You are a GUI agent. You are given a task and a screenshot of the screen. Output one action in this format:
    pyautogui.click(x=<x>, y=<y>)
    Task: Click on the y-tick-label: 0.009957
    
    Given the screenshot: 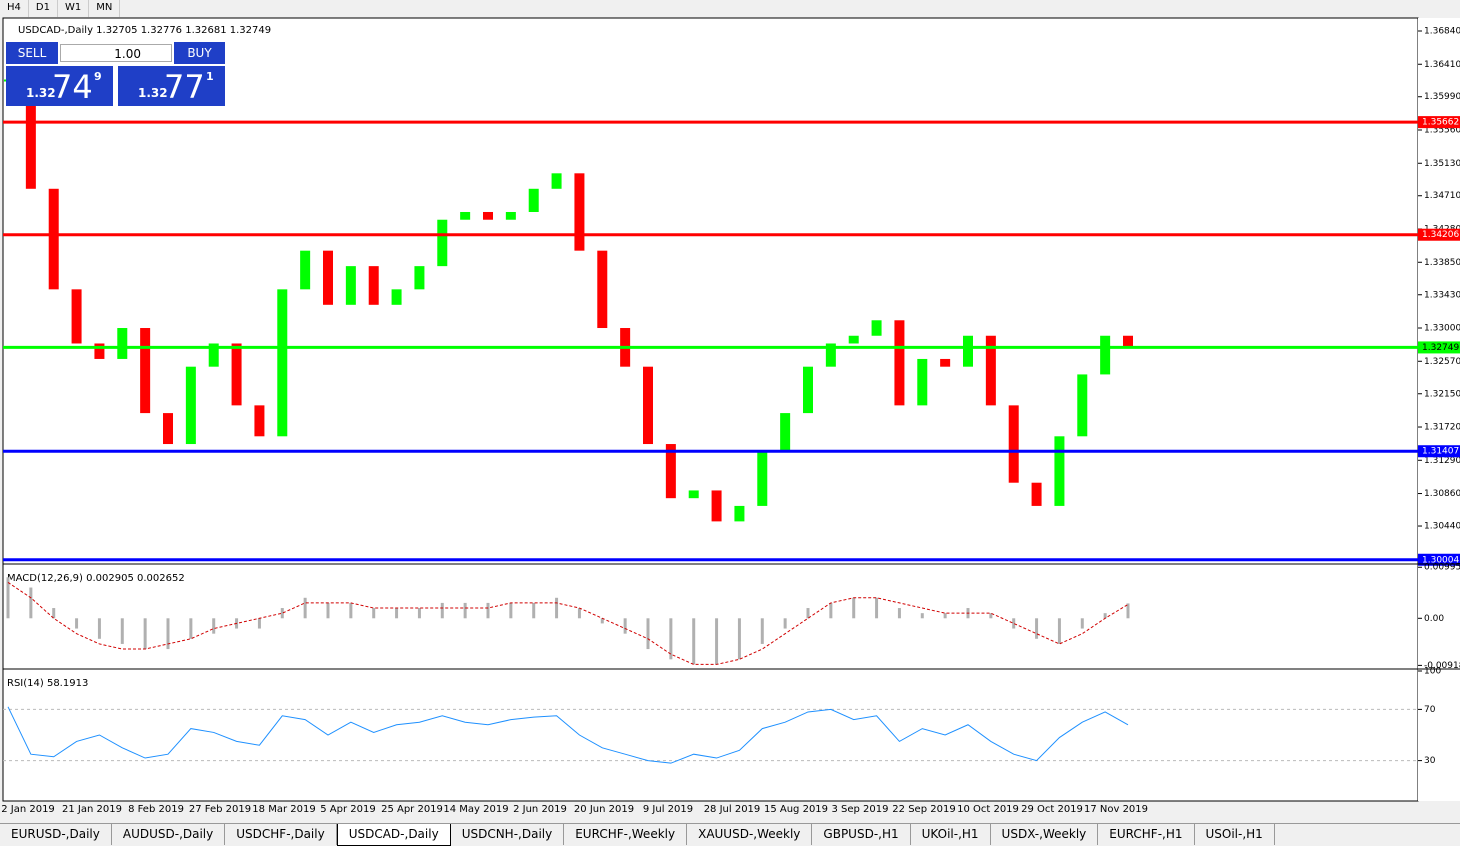 What is the action you would take?
    pyautogui.click(x=1442, y=568)
    